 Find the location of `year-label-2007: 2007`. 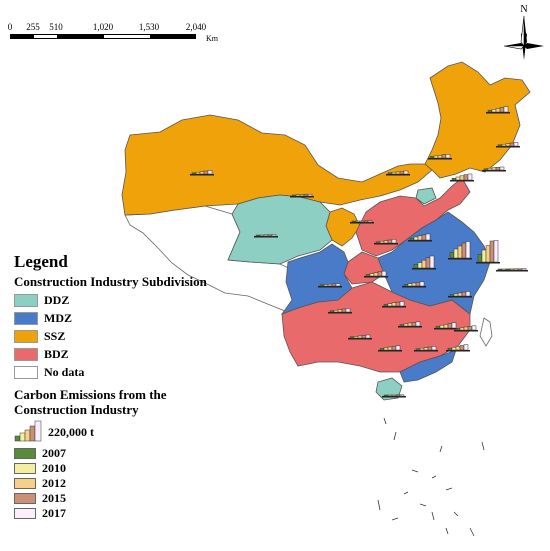

year-label-2007: 2007 is located at coordinates (54, 452).